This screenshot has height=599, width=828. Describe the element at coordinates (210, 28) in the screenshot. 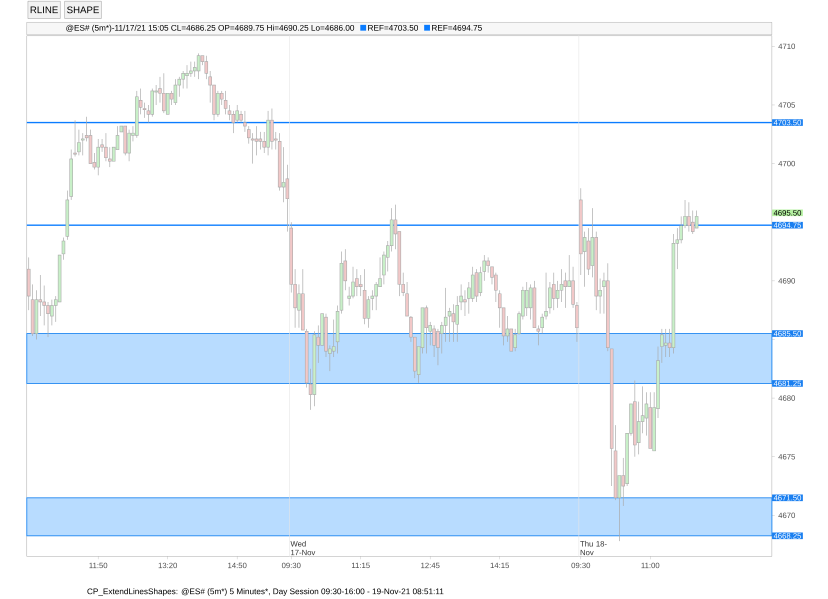

I see `chart-title: @ES# (5m*)-11/17/21 15:05 CL=4686.25 OP=4689.75 Hi=4690.25 Lo=4686.00` at that location.